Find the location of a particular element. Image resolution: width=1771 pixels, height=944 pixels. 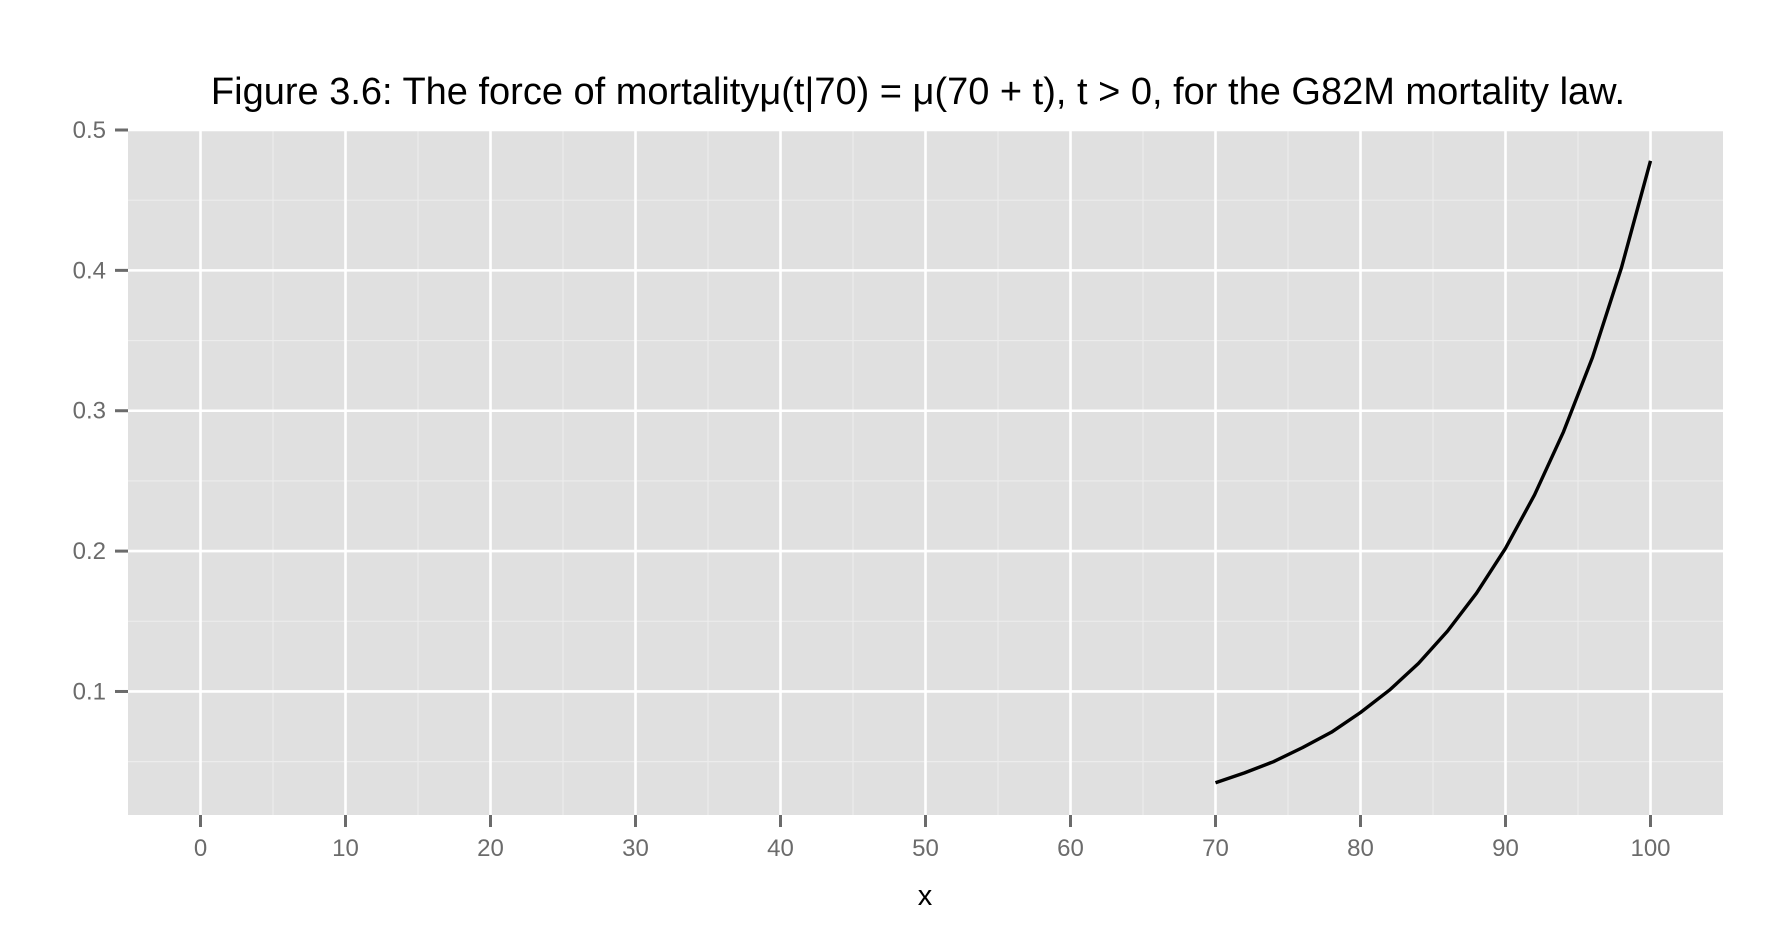

x-tick-label: 100 is located at coordinates (1650, 848).